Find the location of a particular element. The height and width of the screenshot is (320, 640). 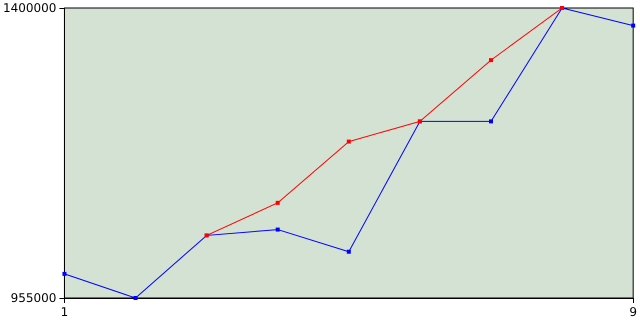

y-tick-label: 955000 is located at coordinates (33, 298).